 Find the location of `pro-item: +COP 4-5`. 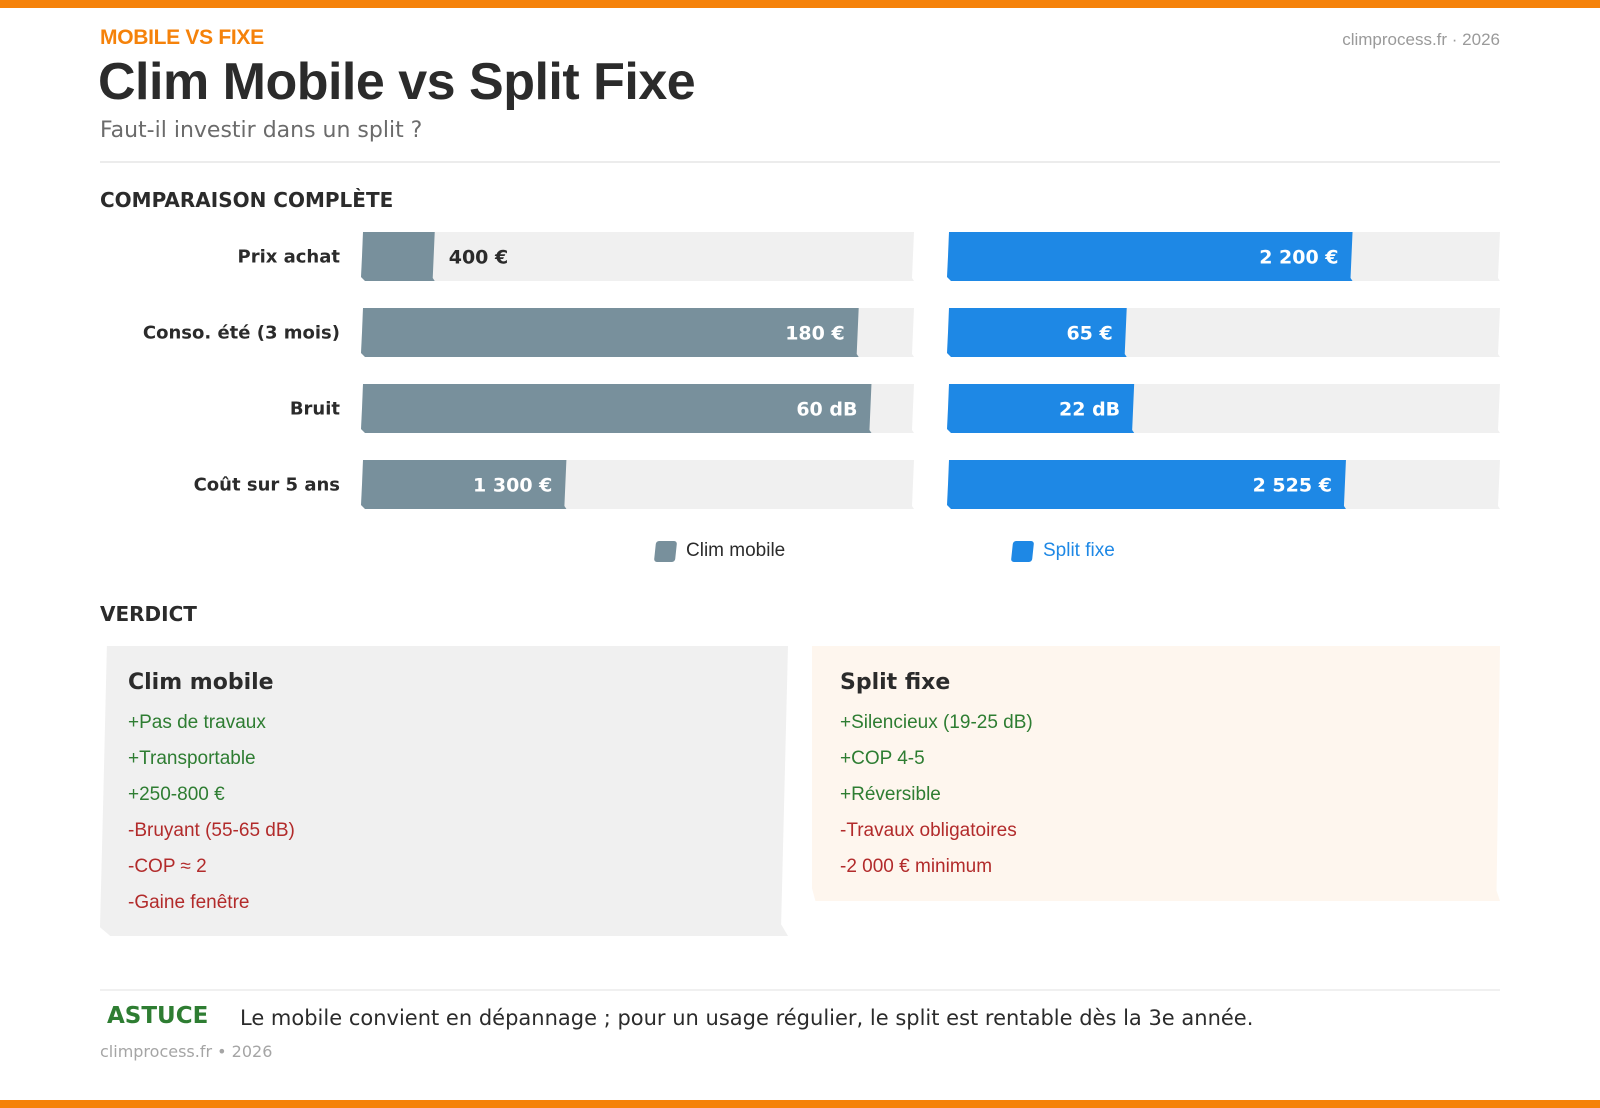

pro-item: +COP 4-5 is located at coordinates (882, 758).